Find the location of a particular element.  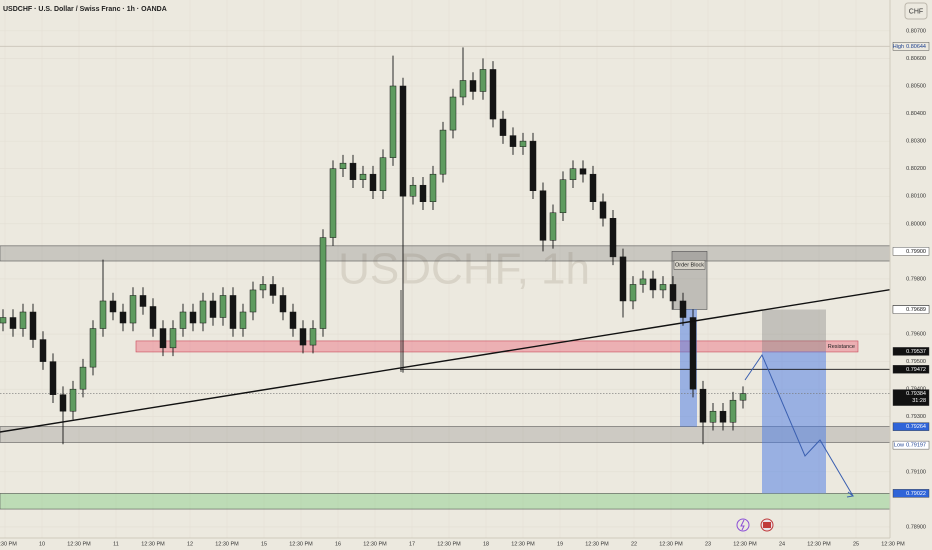

x-tick-label: 18 is located at coordinates (486, 544).